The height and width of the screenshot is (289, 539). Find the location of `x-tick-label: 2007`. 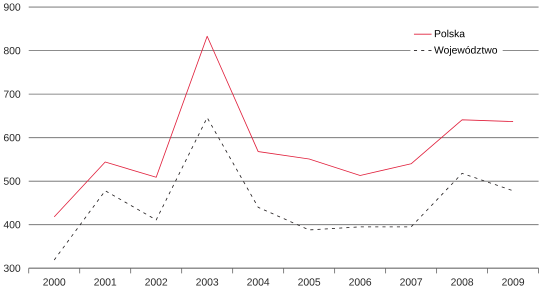

x-tick-label: 2007 is located at coordinates (411, 282).